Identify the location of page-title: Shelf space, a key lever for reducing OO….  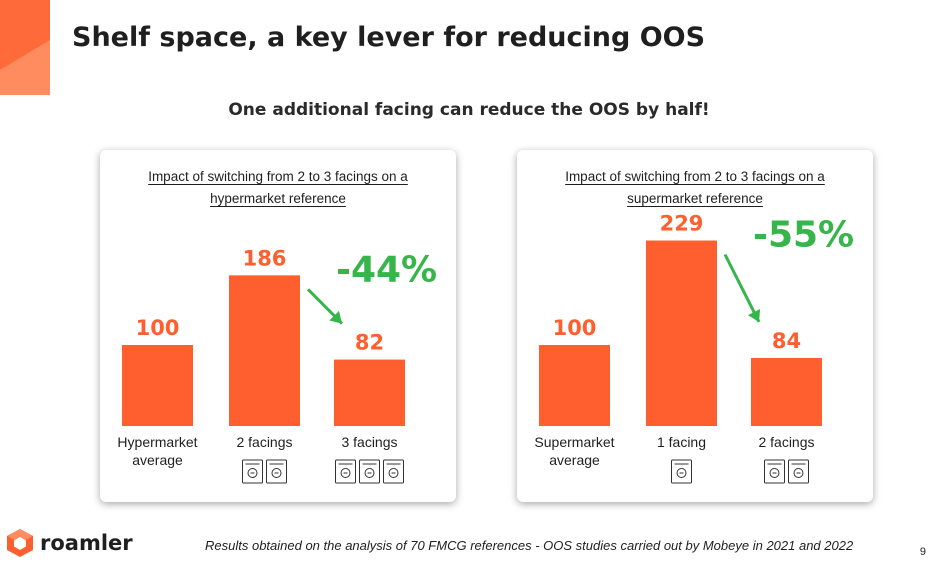
(389, 37).